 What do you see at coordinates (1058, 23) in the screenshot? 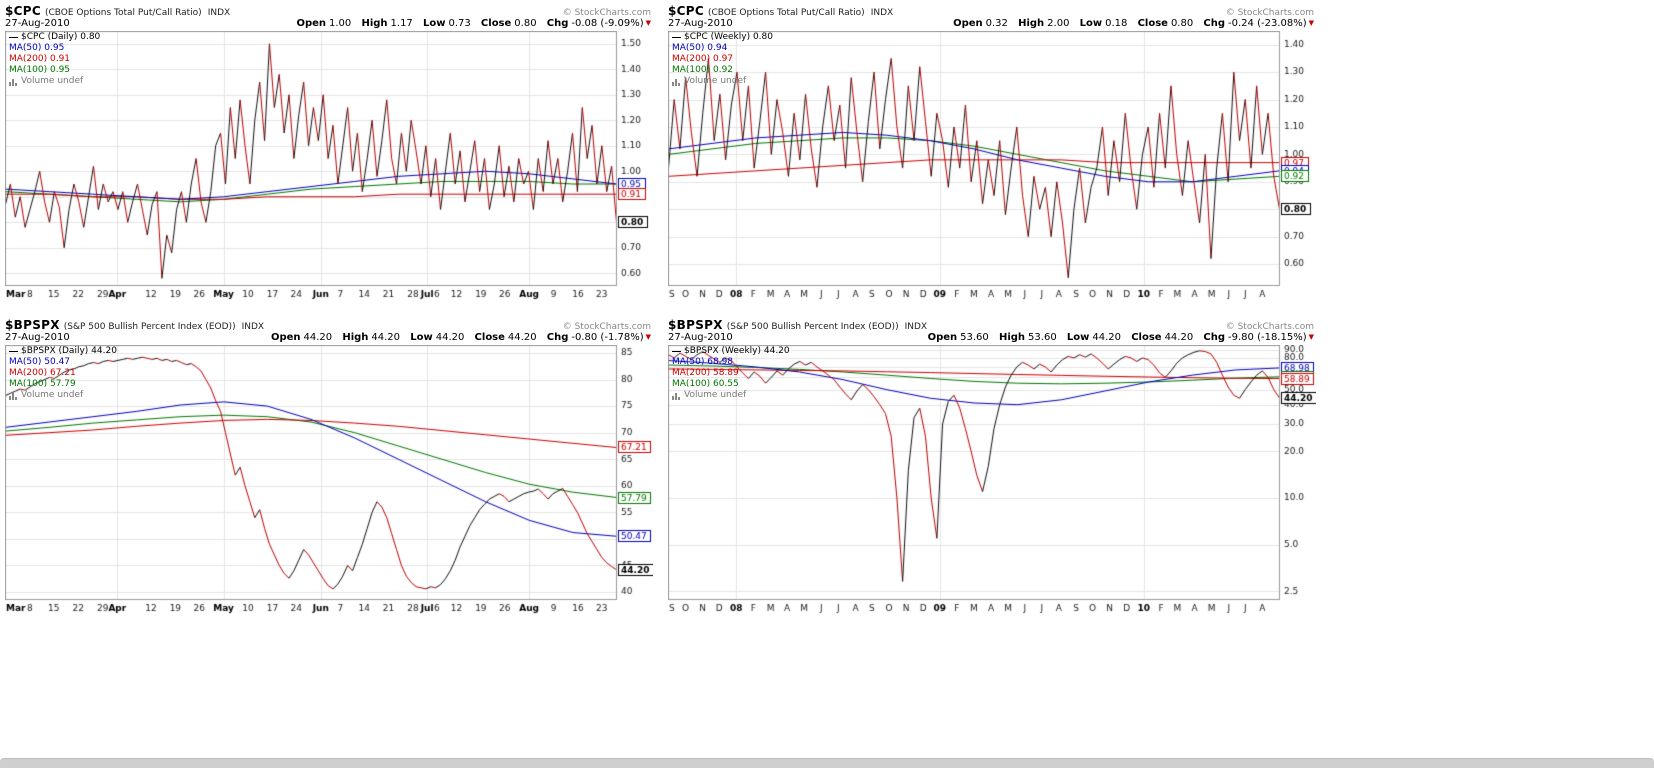
I see `high-value: 2.00` at bounding box center [1058, 23].